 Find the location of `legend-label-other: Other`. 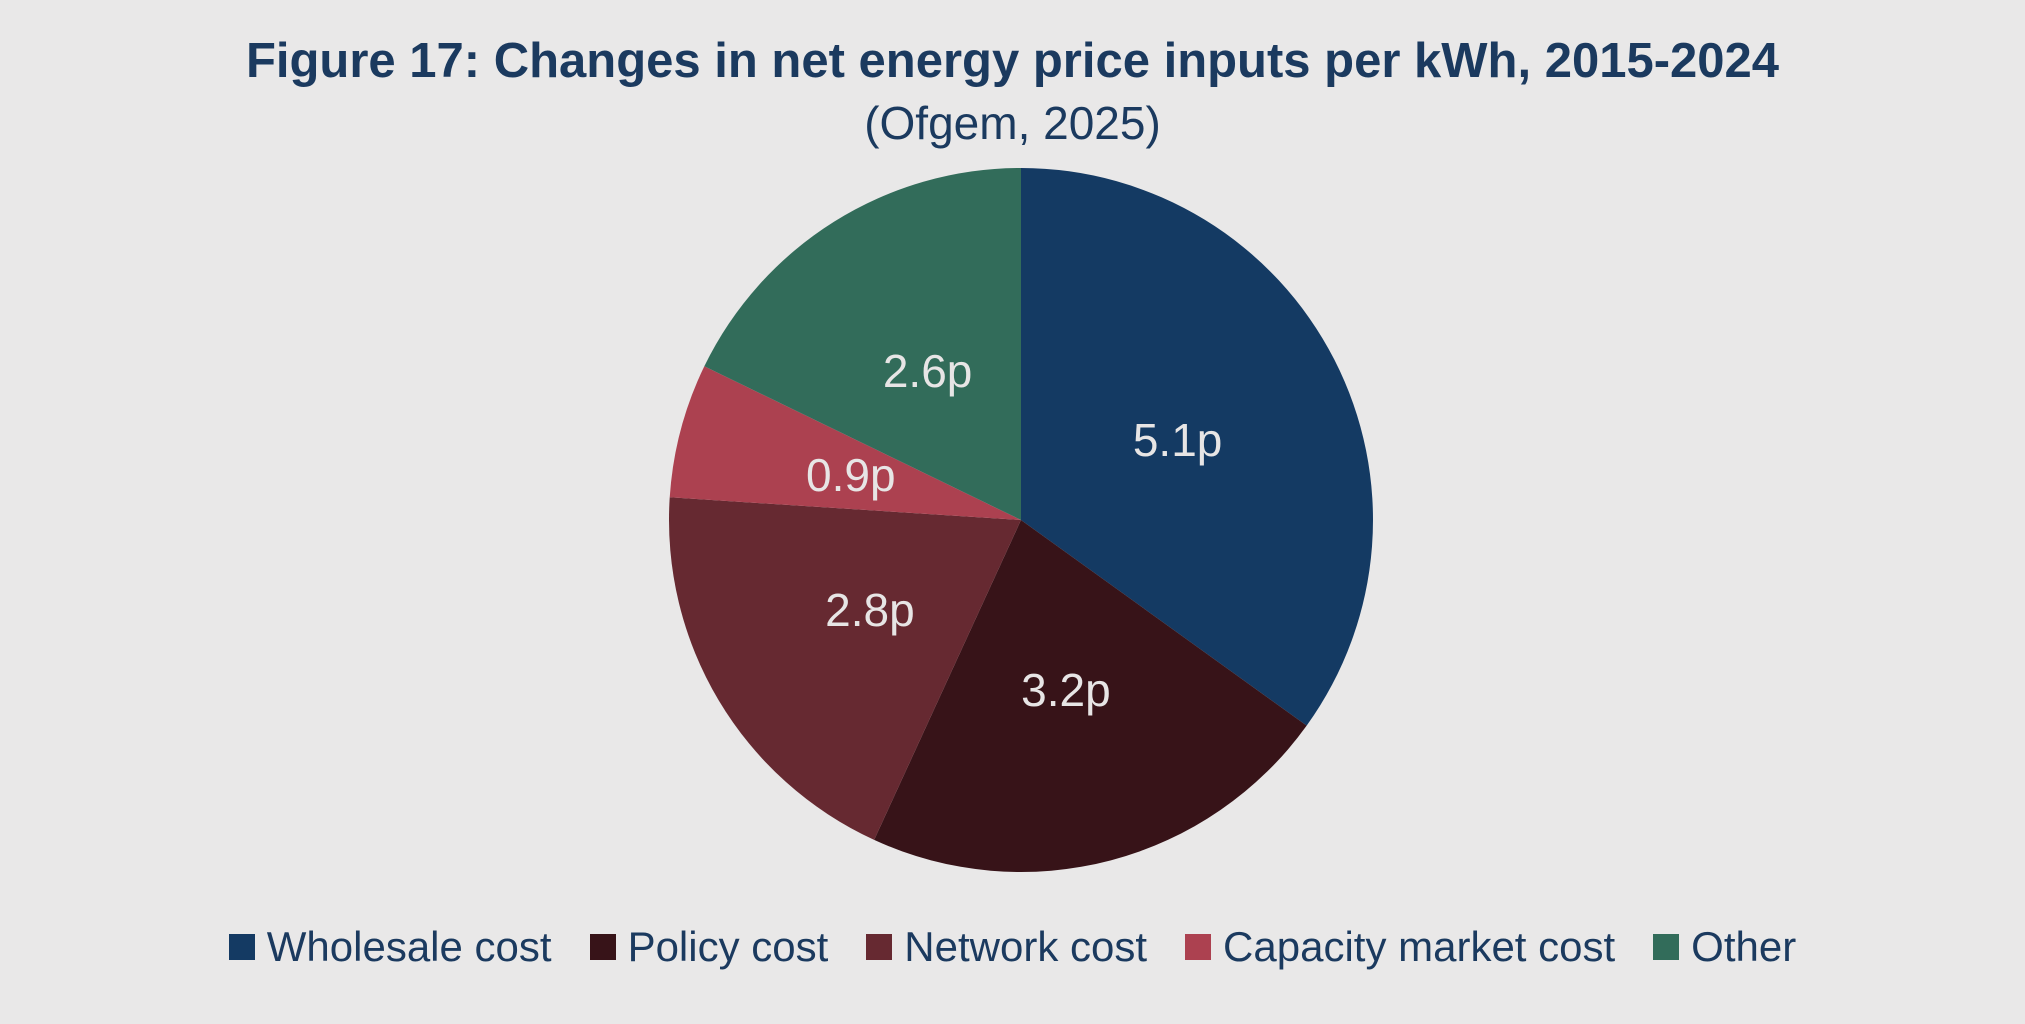

legend-label-other: Other is located at coordinates (1744, 946).